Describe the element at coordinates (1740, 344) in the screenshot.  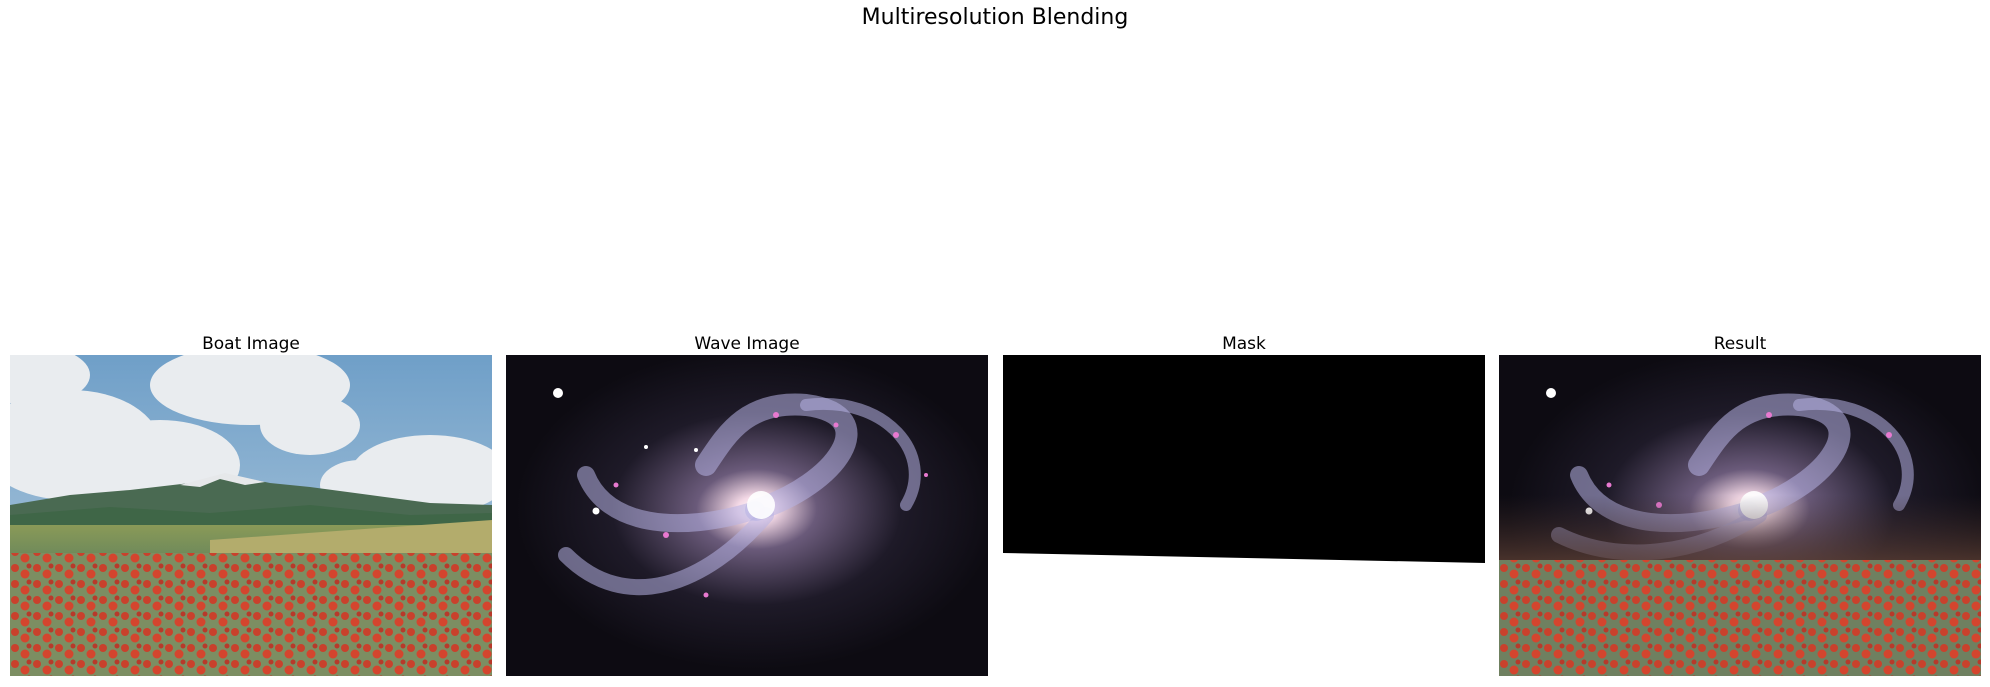
I see `panel-title-result: Result` at that location.